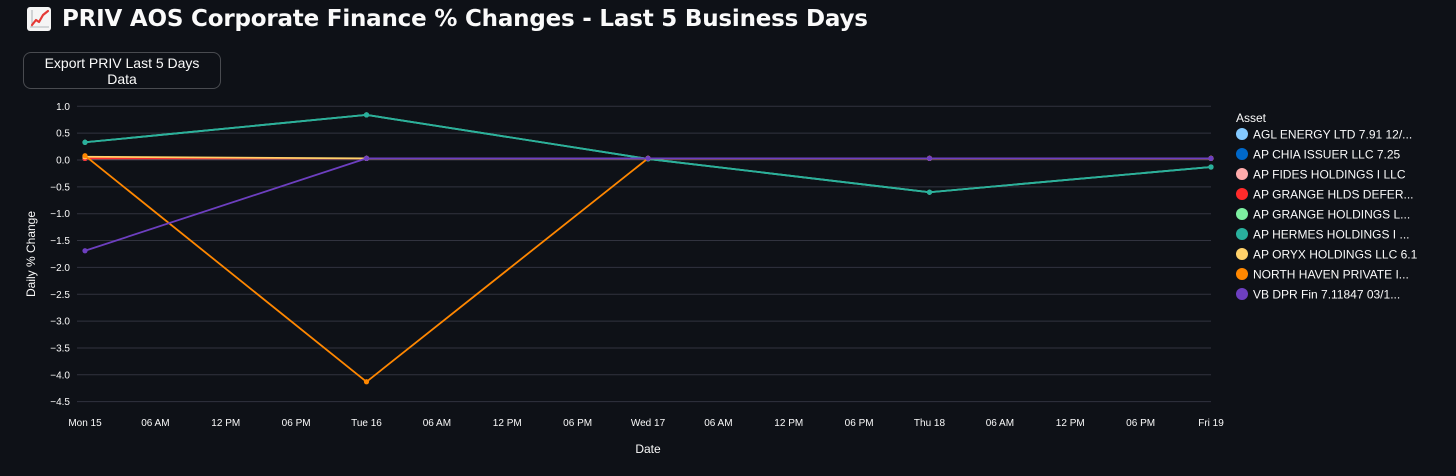 This screenshot has height=476, width=1456. Describe the element at coordinates (60, 375) in the screenshot. I see `y-tick-label: −4.0` at that location.